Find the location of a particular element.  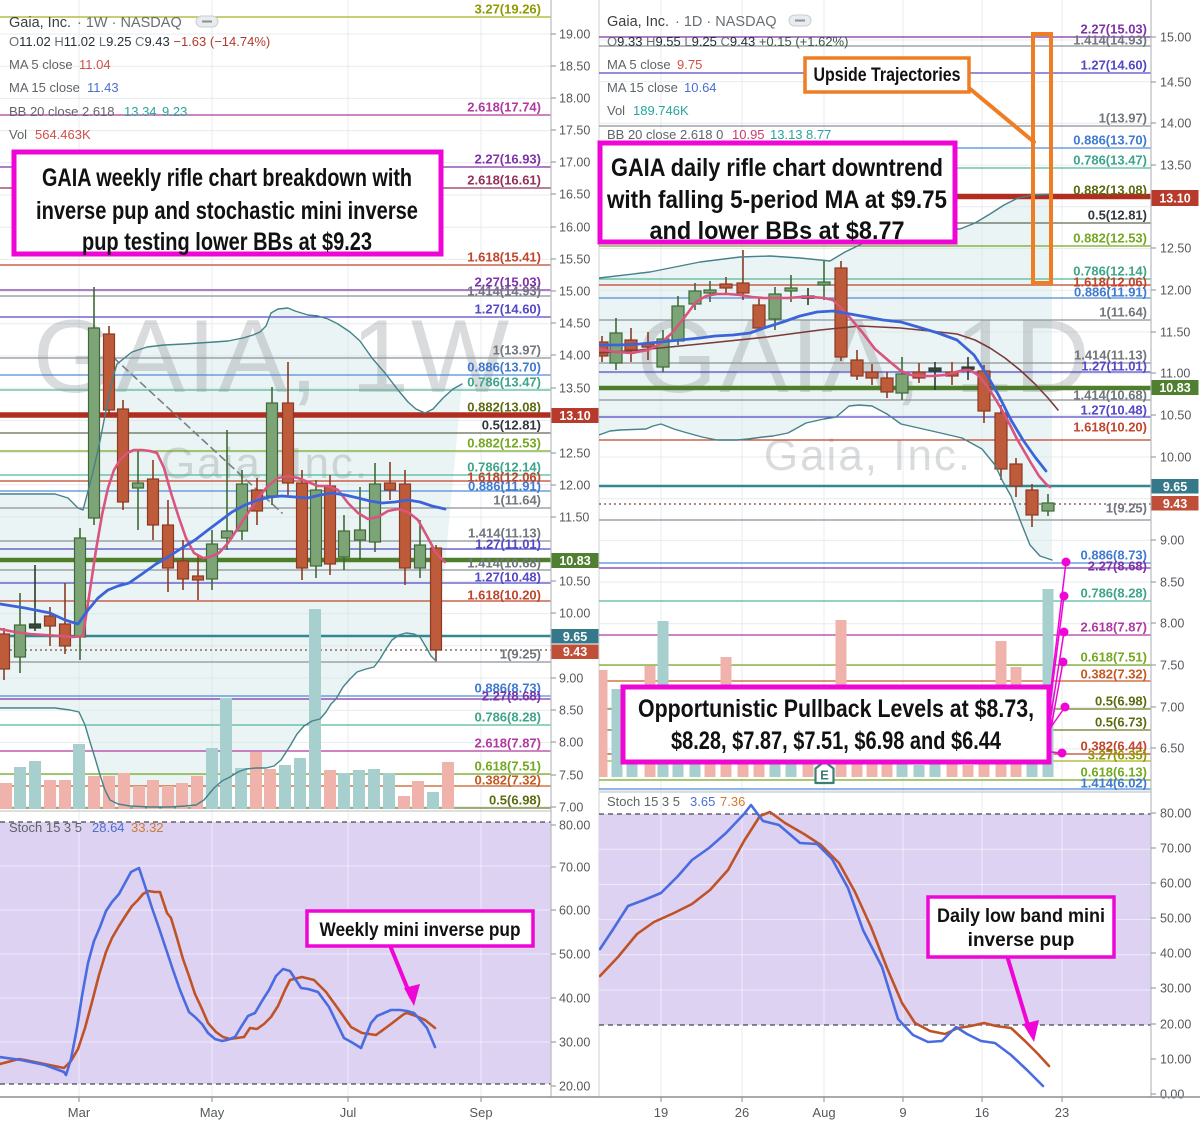

svg-text:O9.33 H9.55 L9.25 C9.43 +0.15: O9.33 H9.55 L9.25 C9.43 +0.15 (+1.62%) is located at coordinates (727, 41).